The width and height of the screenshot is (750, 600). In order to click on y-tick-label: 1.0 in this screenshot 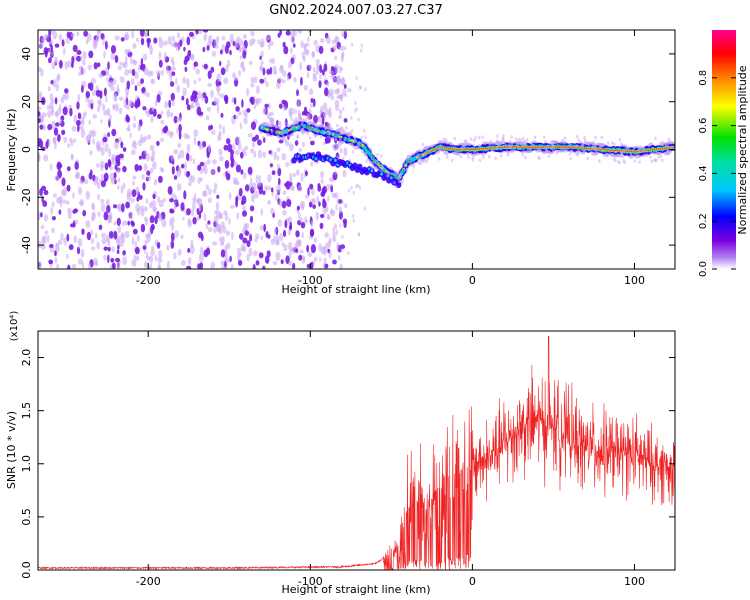, I will do `click(26, 464)`.